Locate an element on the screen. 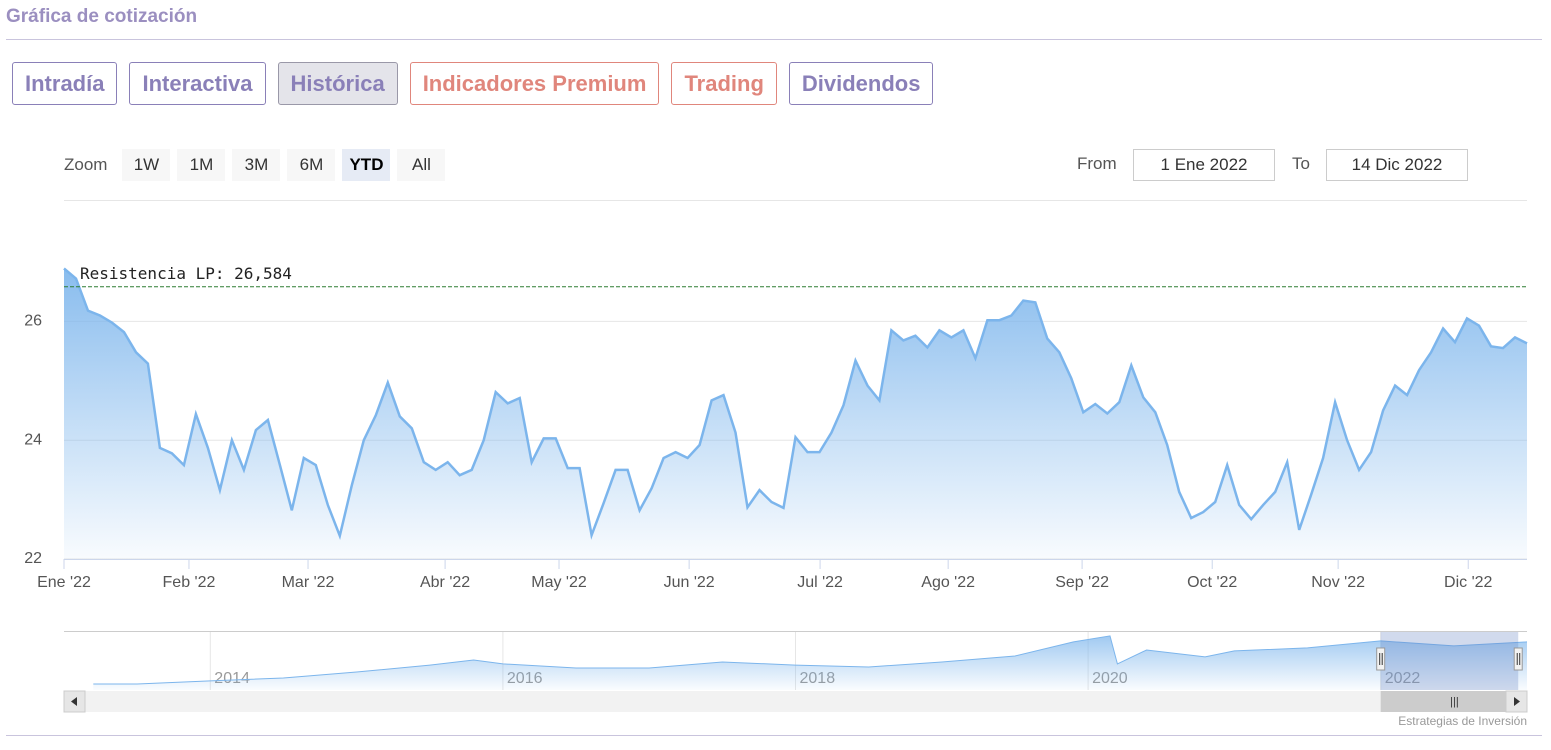  navigator-line is located at coordinates (810, 660).